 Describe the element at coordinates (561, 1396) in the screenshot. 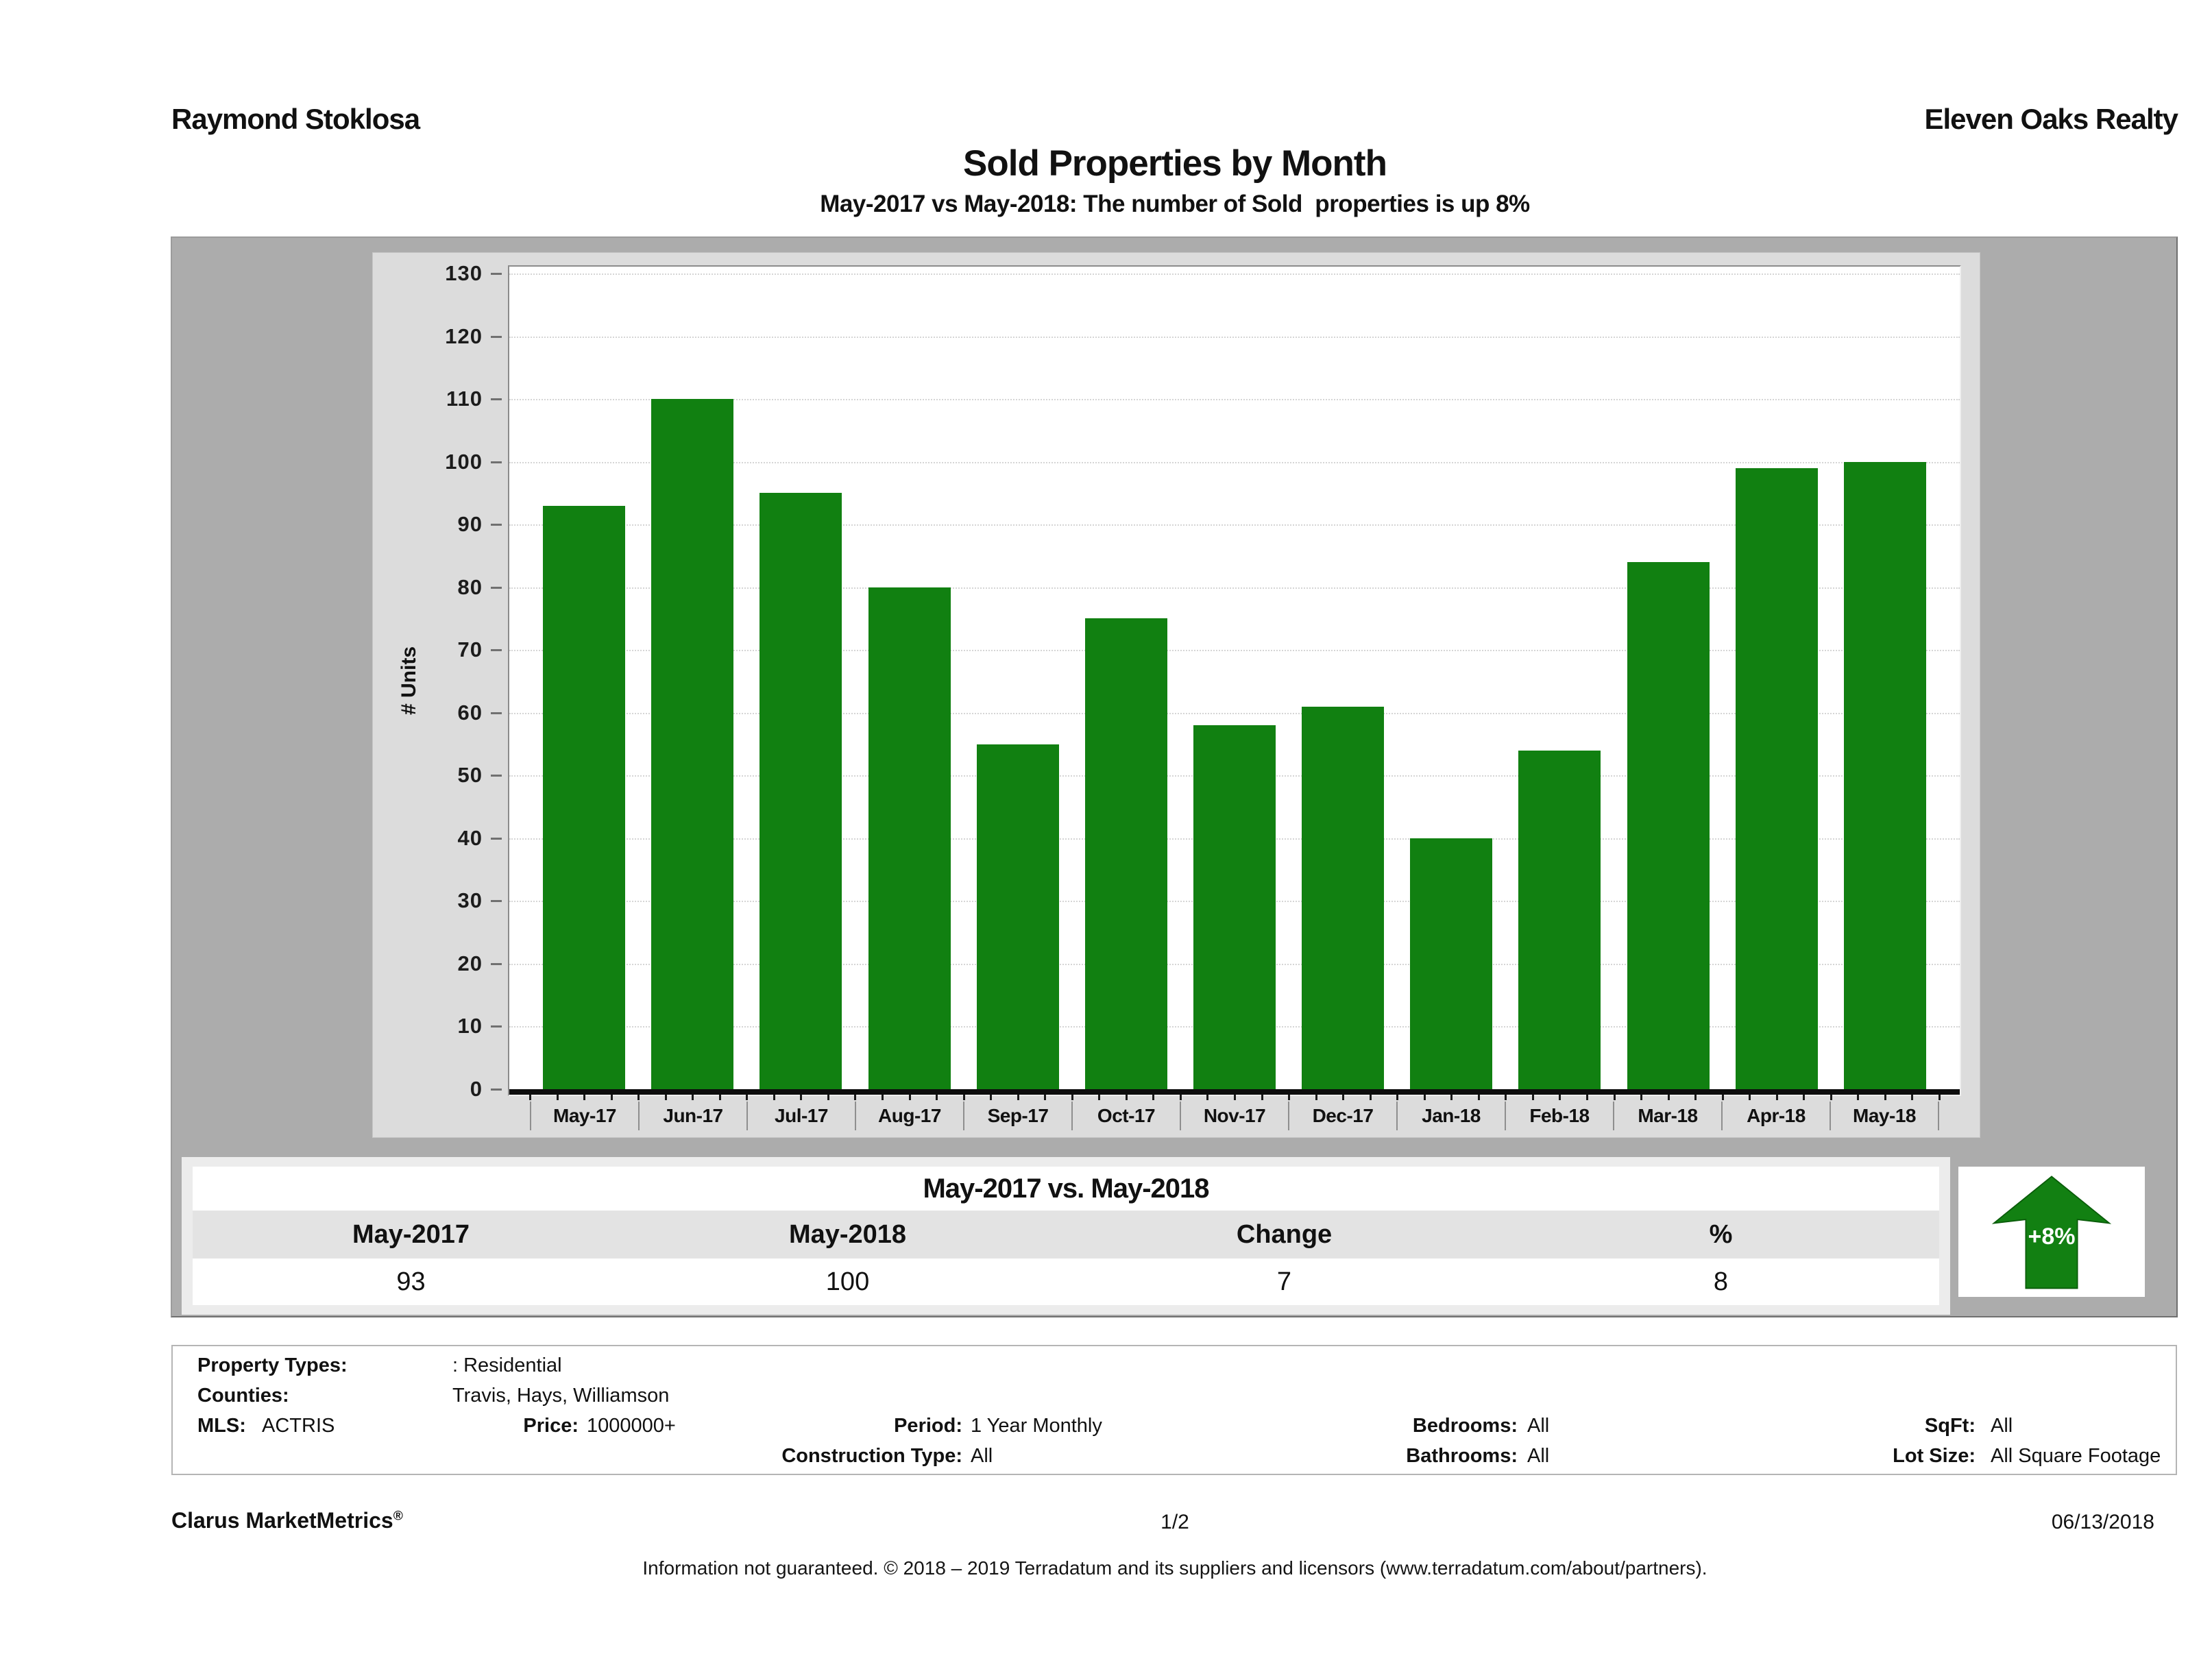

I see `counties-value: Travis, Hays, Williamson` at that location.